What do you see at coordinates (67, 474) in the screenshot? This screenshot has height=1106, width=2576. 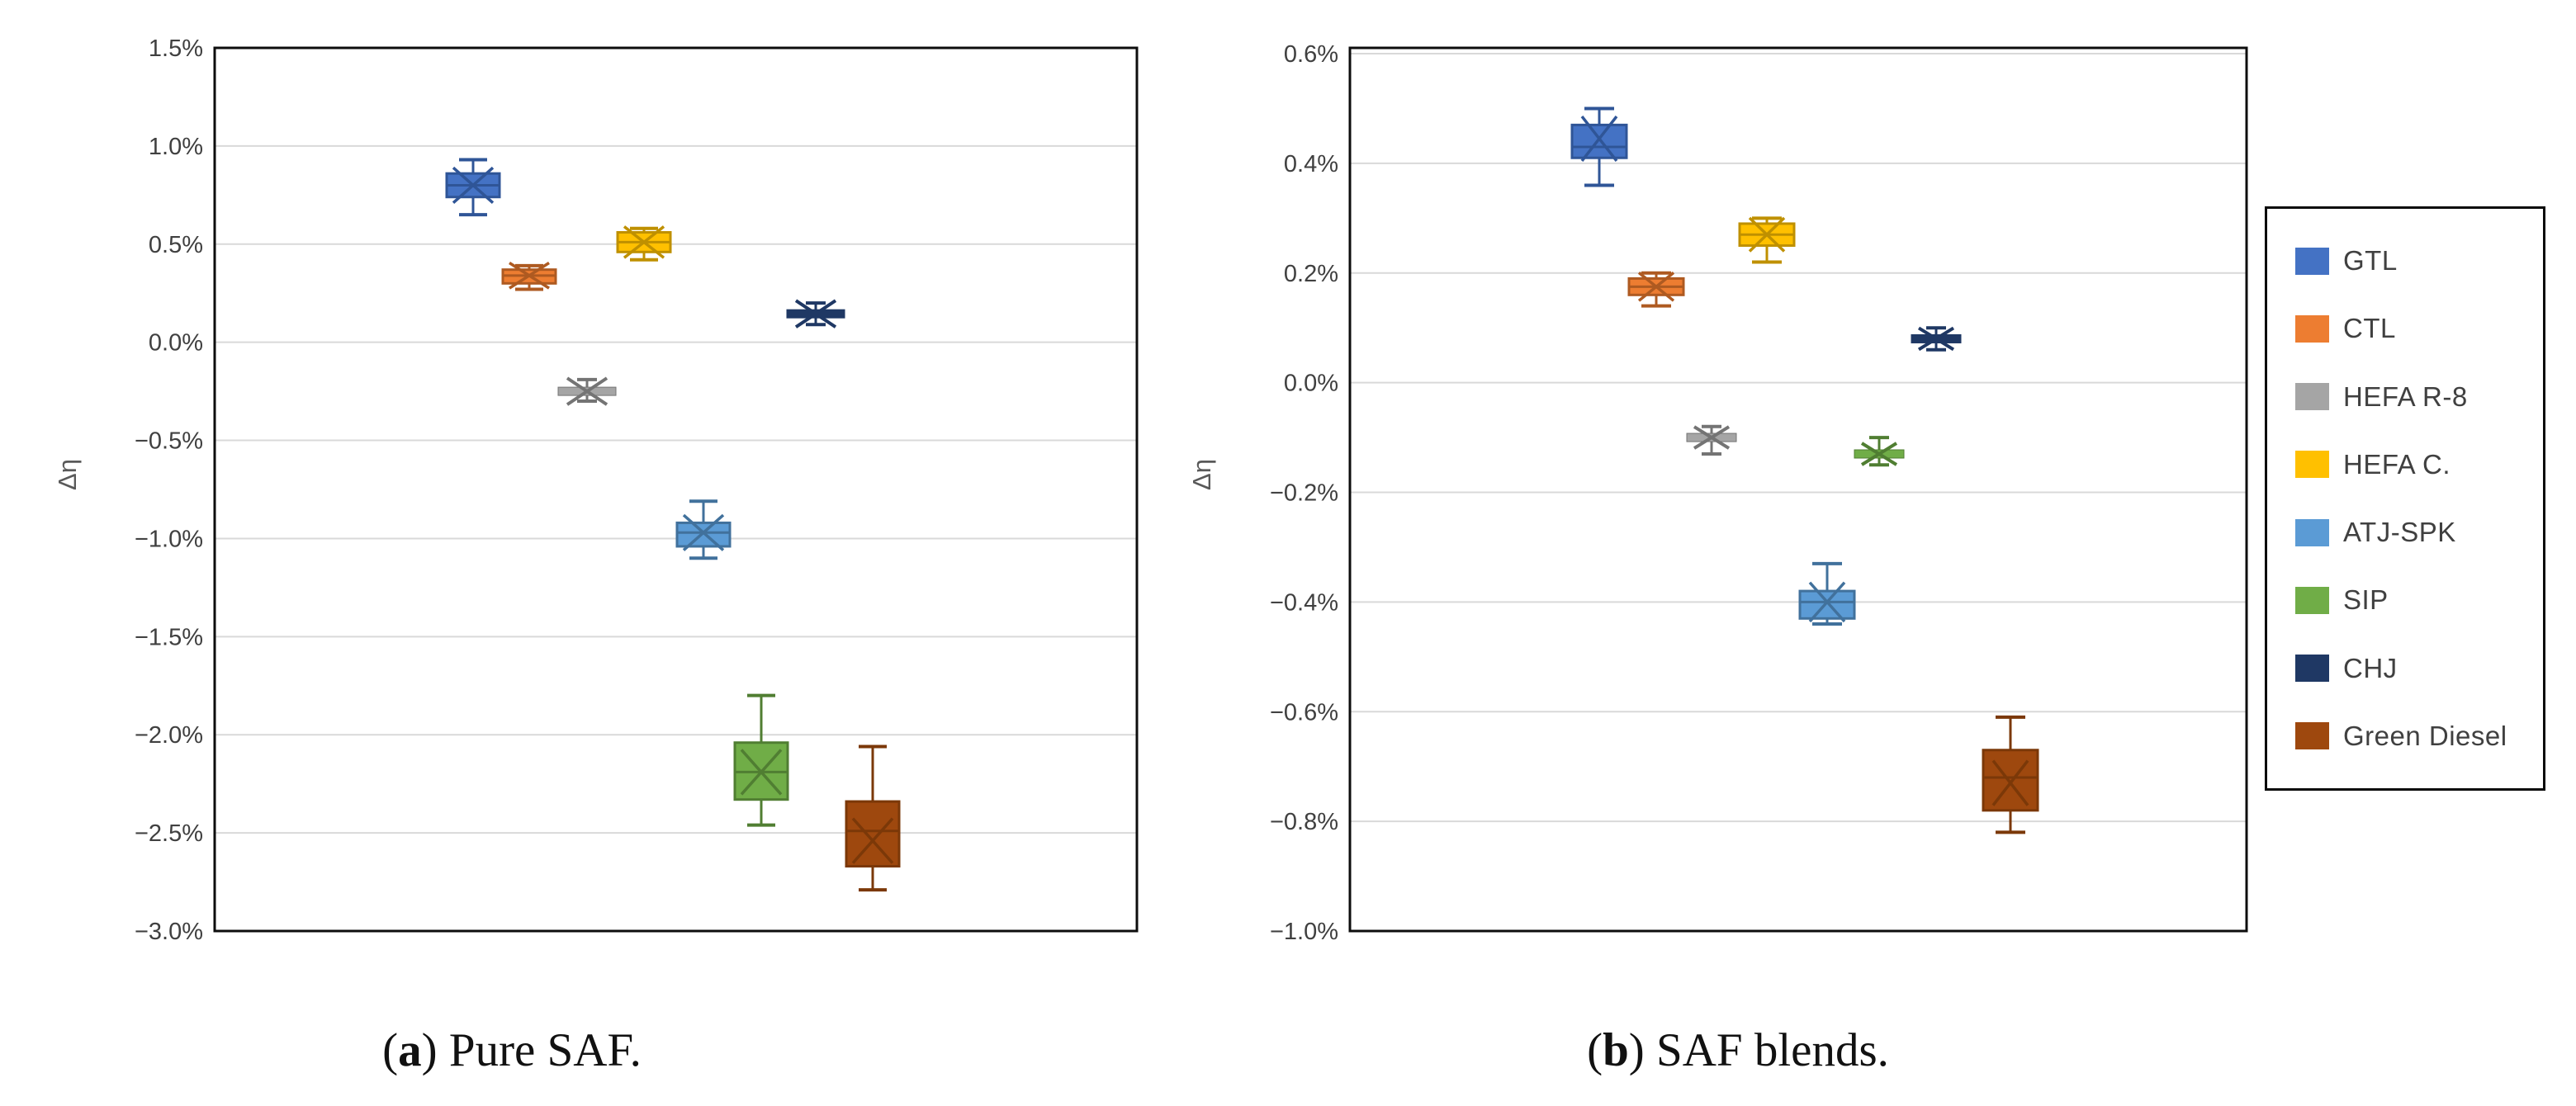 I see `y-axis-label-a: Δη` at bounding box center [67, 474].